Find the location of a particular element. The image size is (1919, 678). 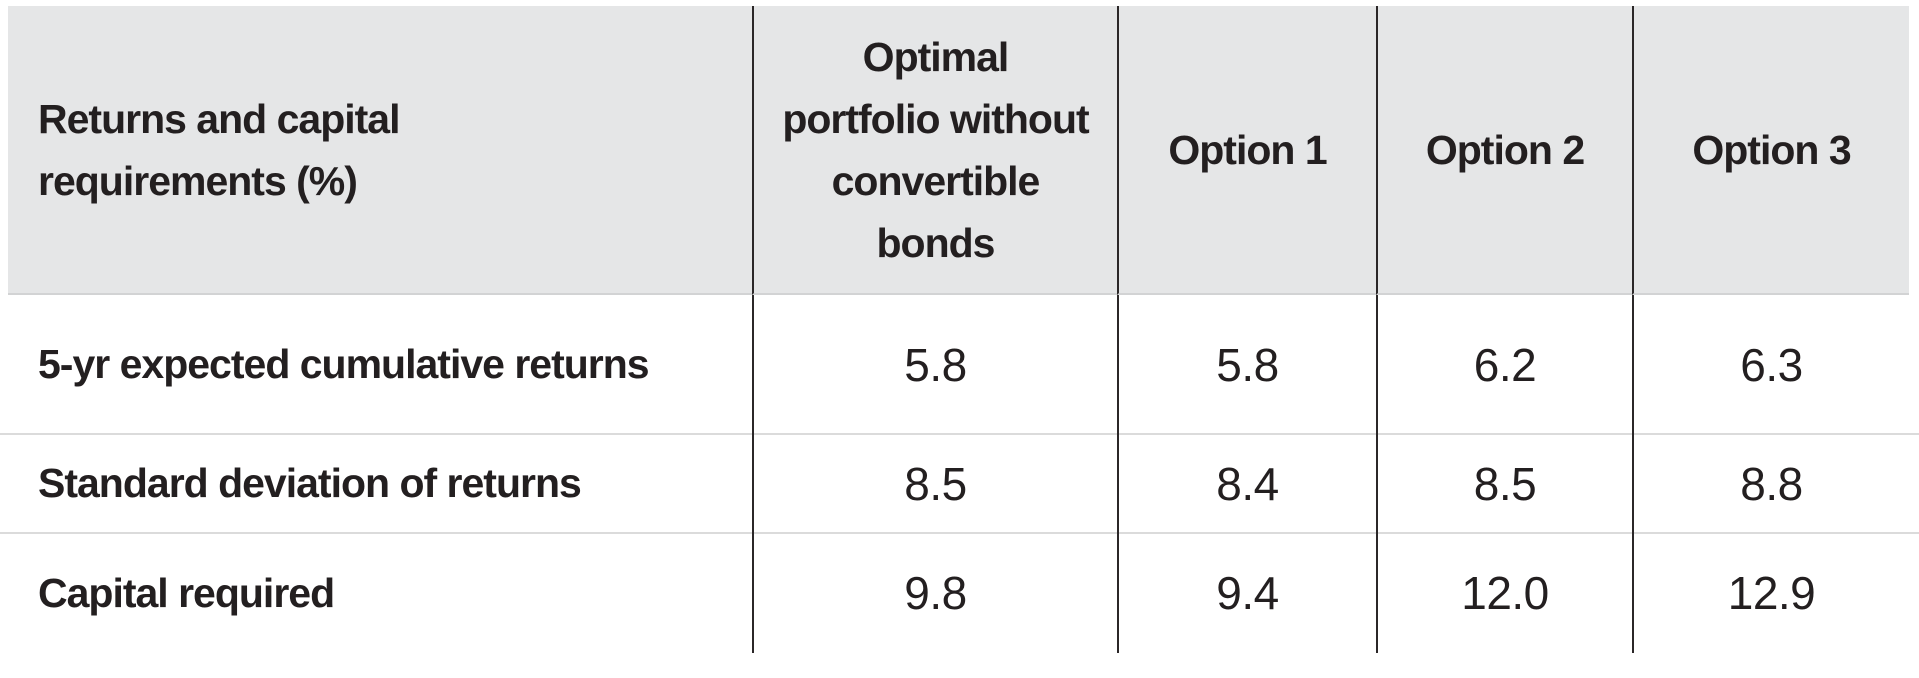

header-cell-option-3: Option 3 is located at coordinates (1770, 150).